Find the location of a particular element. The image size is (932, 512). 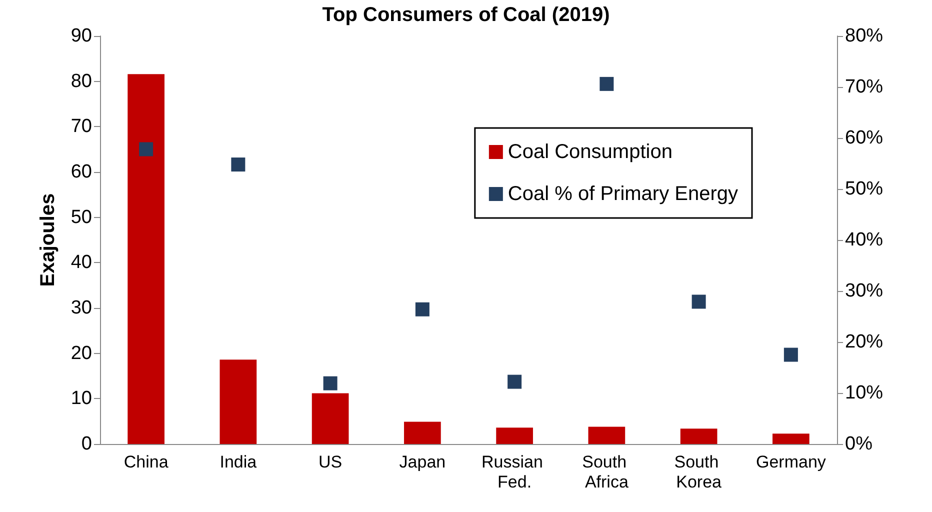

y-tick-label: 20 is located at coordinates (81, 353).